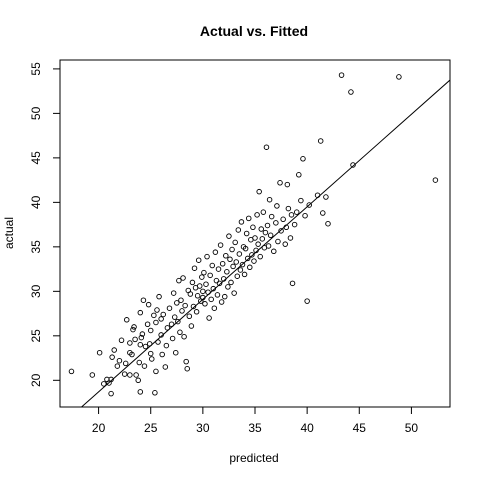  What do you see at coordinates (99, 428) in the screenshot?
I see `x-tick-label: 20` at bounding box center [99, 428].